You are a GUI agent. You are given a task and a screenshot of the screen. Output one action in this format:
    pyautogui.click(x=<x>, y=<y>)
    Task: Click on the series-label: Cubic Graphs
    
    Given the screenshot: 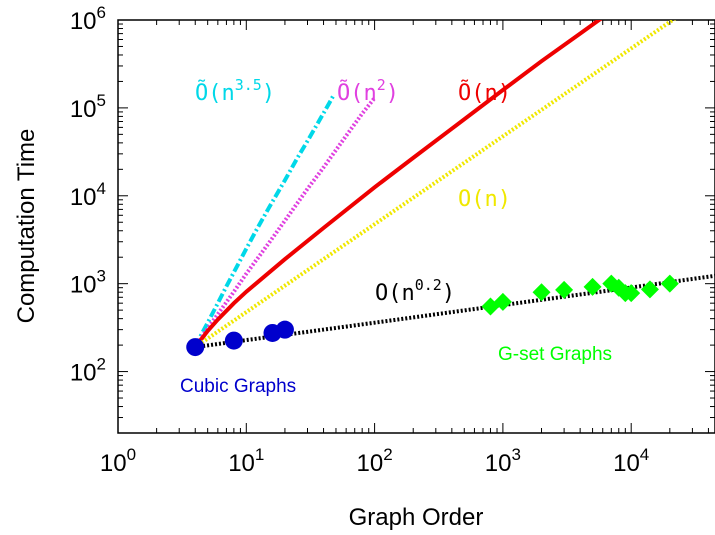 What is the action you would take?
    pyautogui.click(x=238, y=386)
    